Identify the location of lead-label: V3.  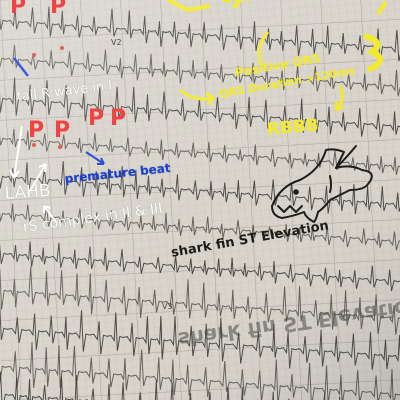
(167, 306).